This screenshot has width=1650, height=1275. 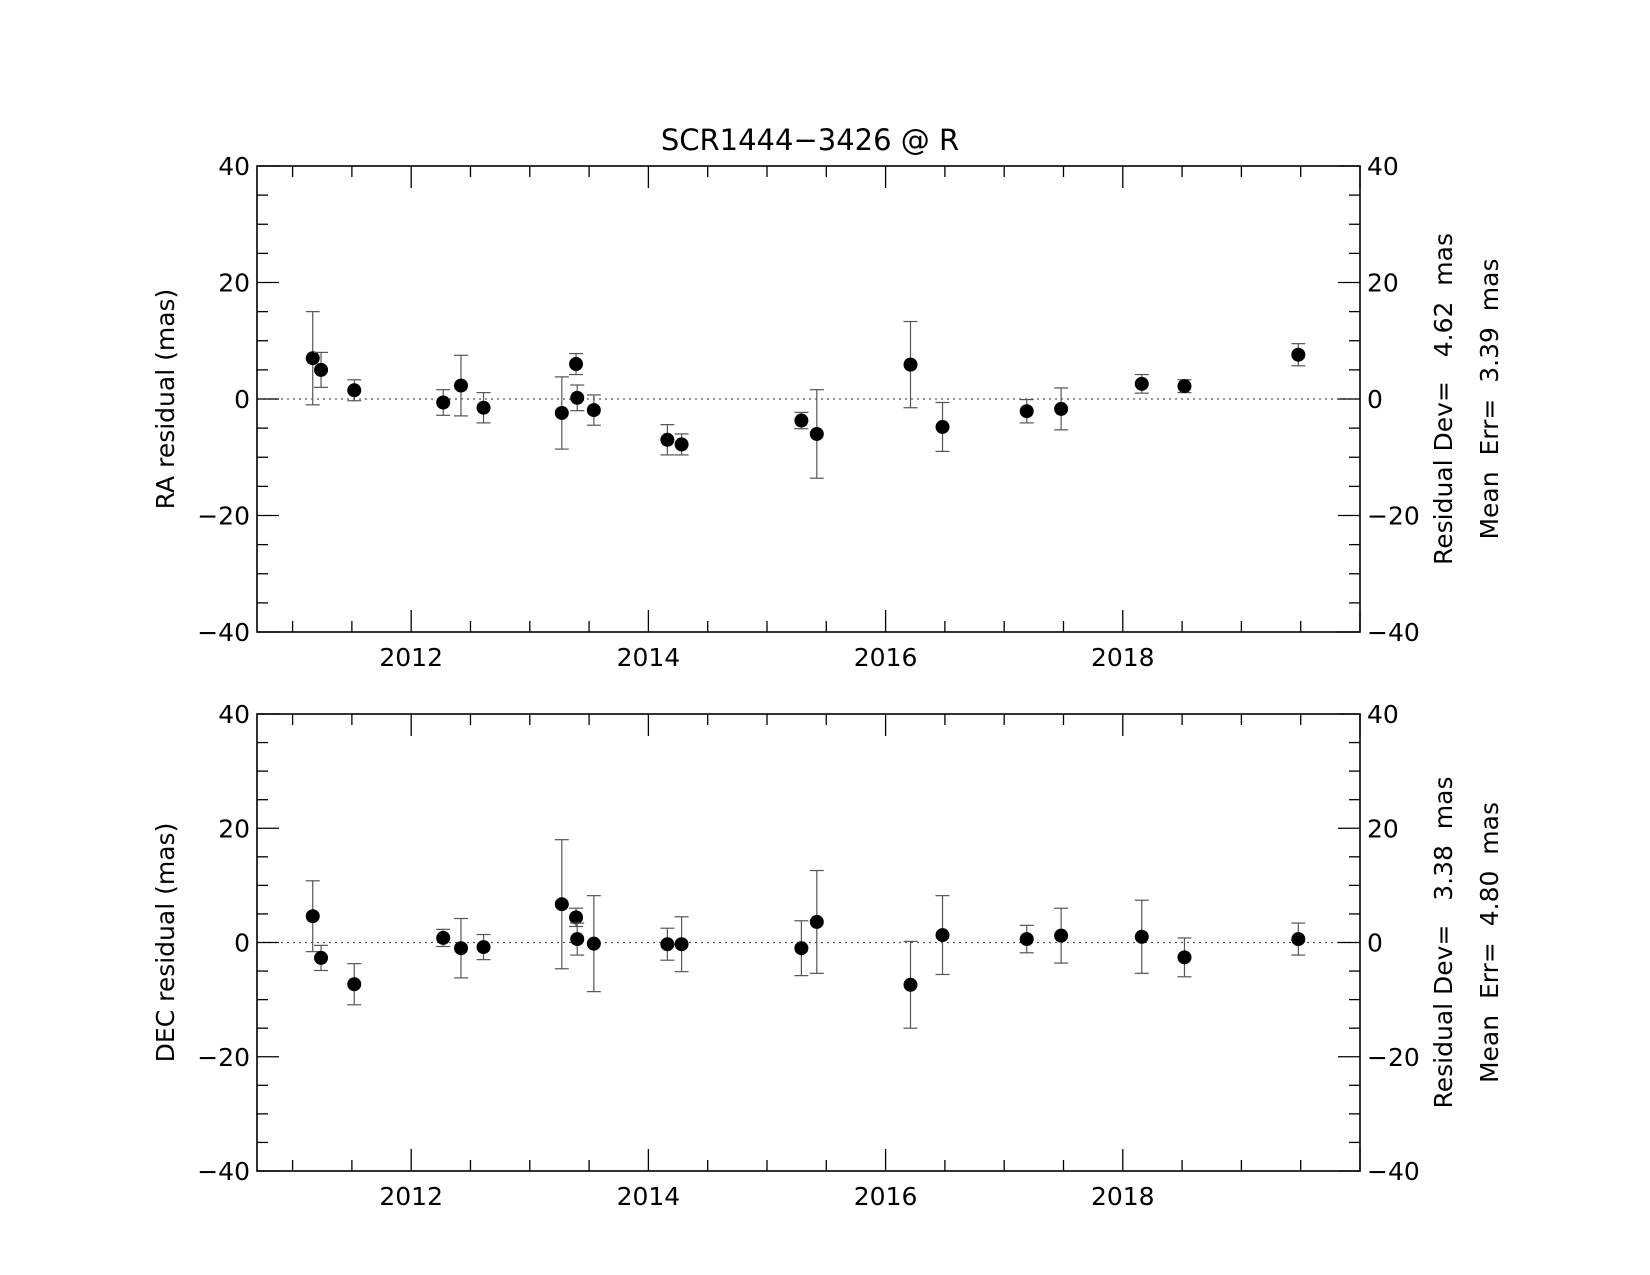 What do you see at coordinates (1443, 399) in the screenshot?
I see `residual-dev-label: Residual Dev= 4.62 mas` at bounding box center [1443, 399].